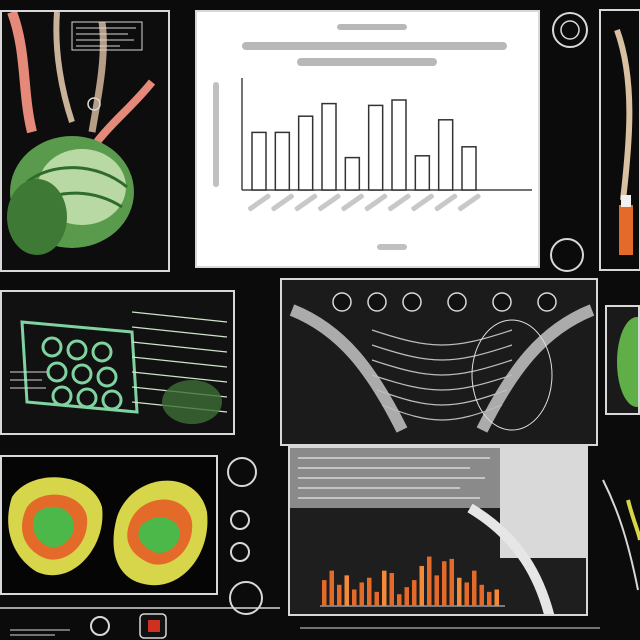 This screenshot has height=640, width=640. I want to click on x-tick-scribbles, so click(364, 202).